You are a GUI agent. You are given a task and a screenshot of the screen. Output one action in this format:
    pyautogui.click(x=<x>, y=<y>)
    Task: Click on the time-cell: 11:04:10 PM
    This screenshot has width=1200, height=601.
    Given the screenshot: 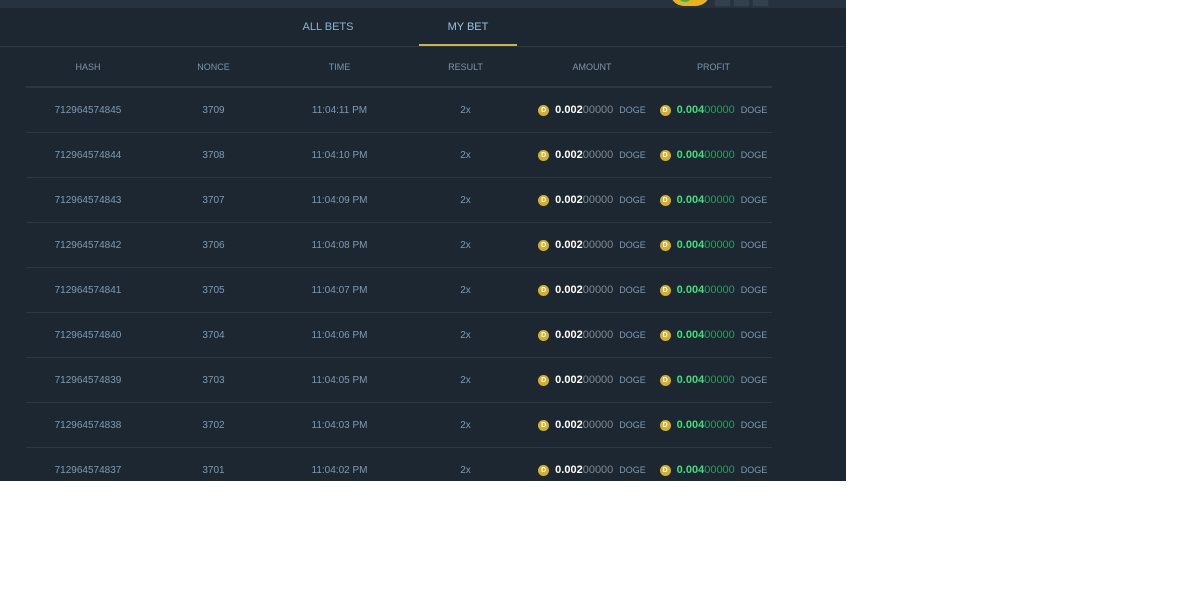 What is the action you would take?
    pyautogui.click(x=339, y=155)
    